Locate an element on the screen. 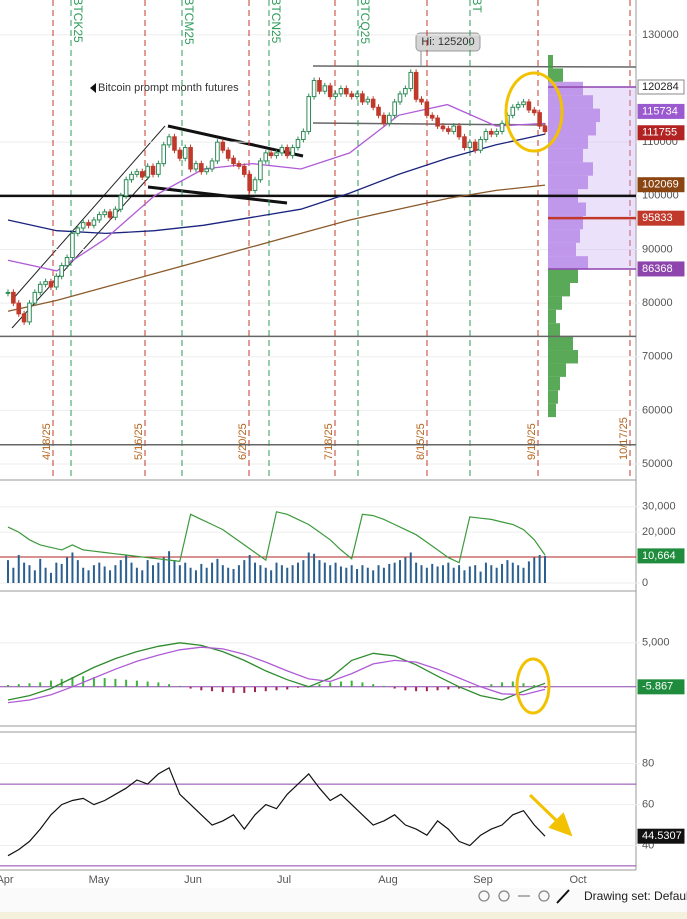 The width and height of the screenshot is (687, 919). highlight is located at coordinates (534, 112).